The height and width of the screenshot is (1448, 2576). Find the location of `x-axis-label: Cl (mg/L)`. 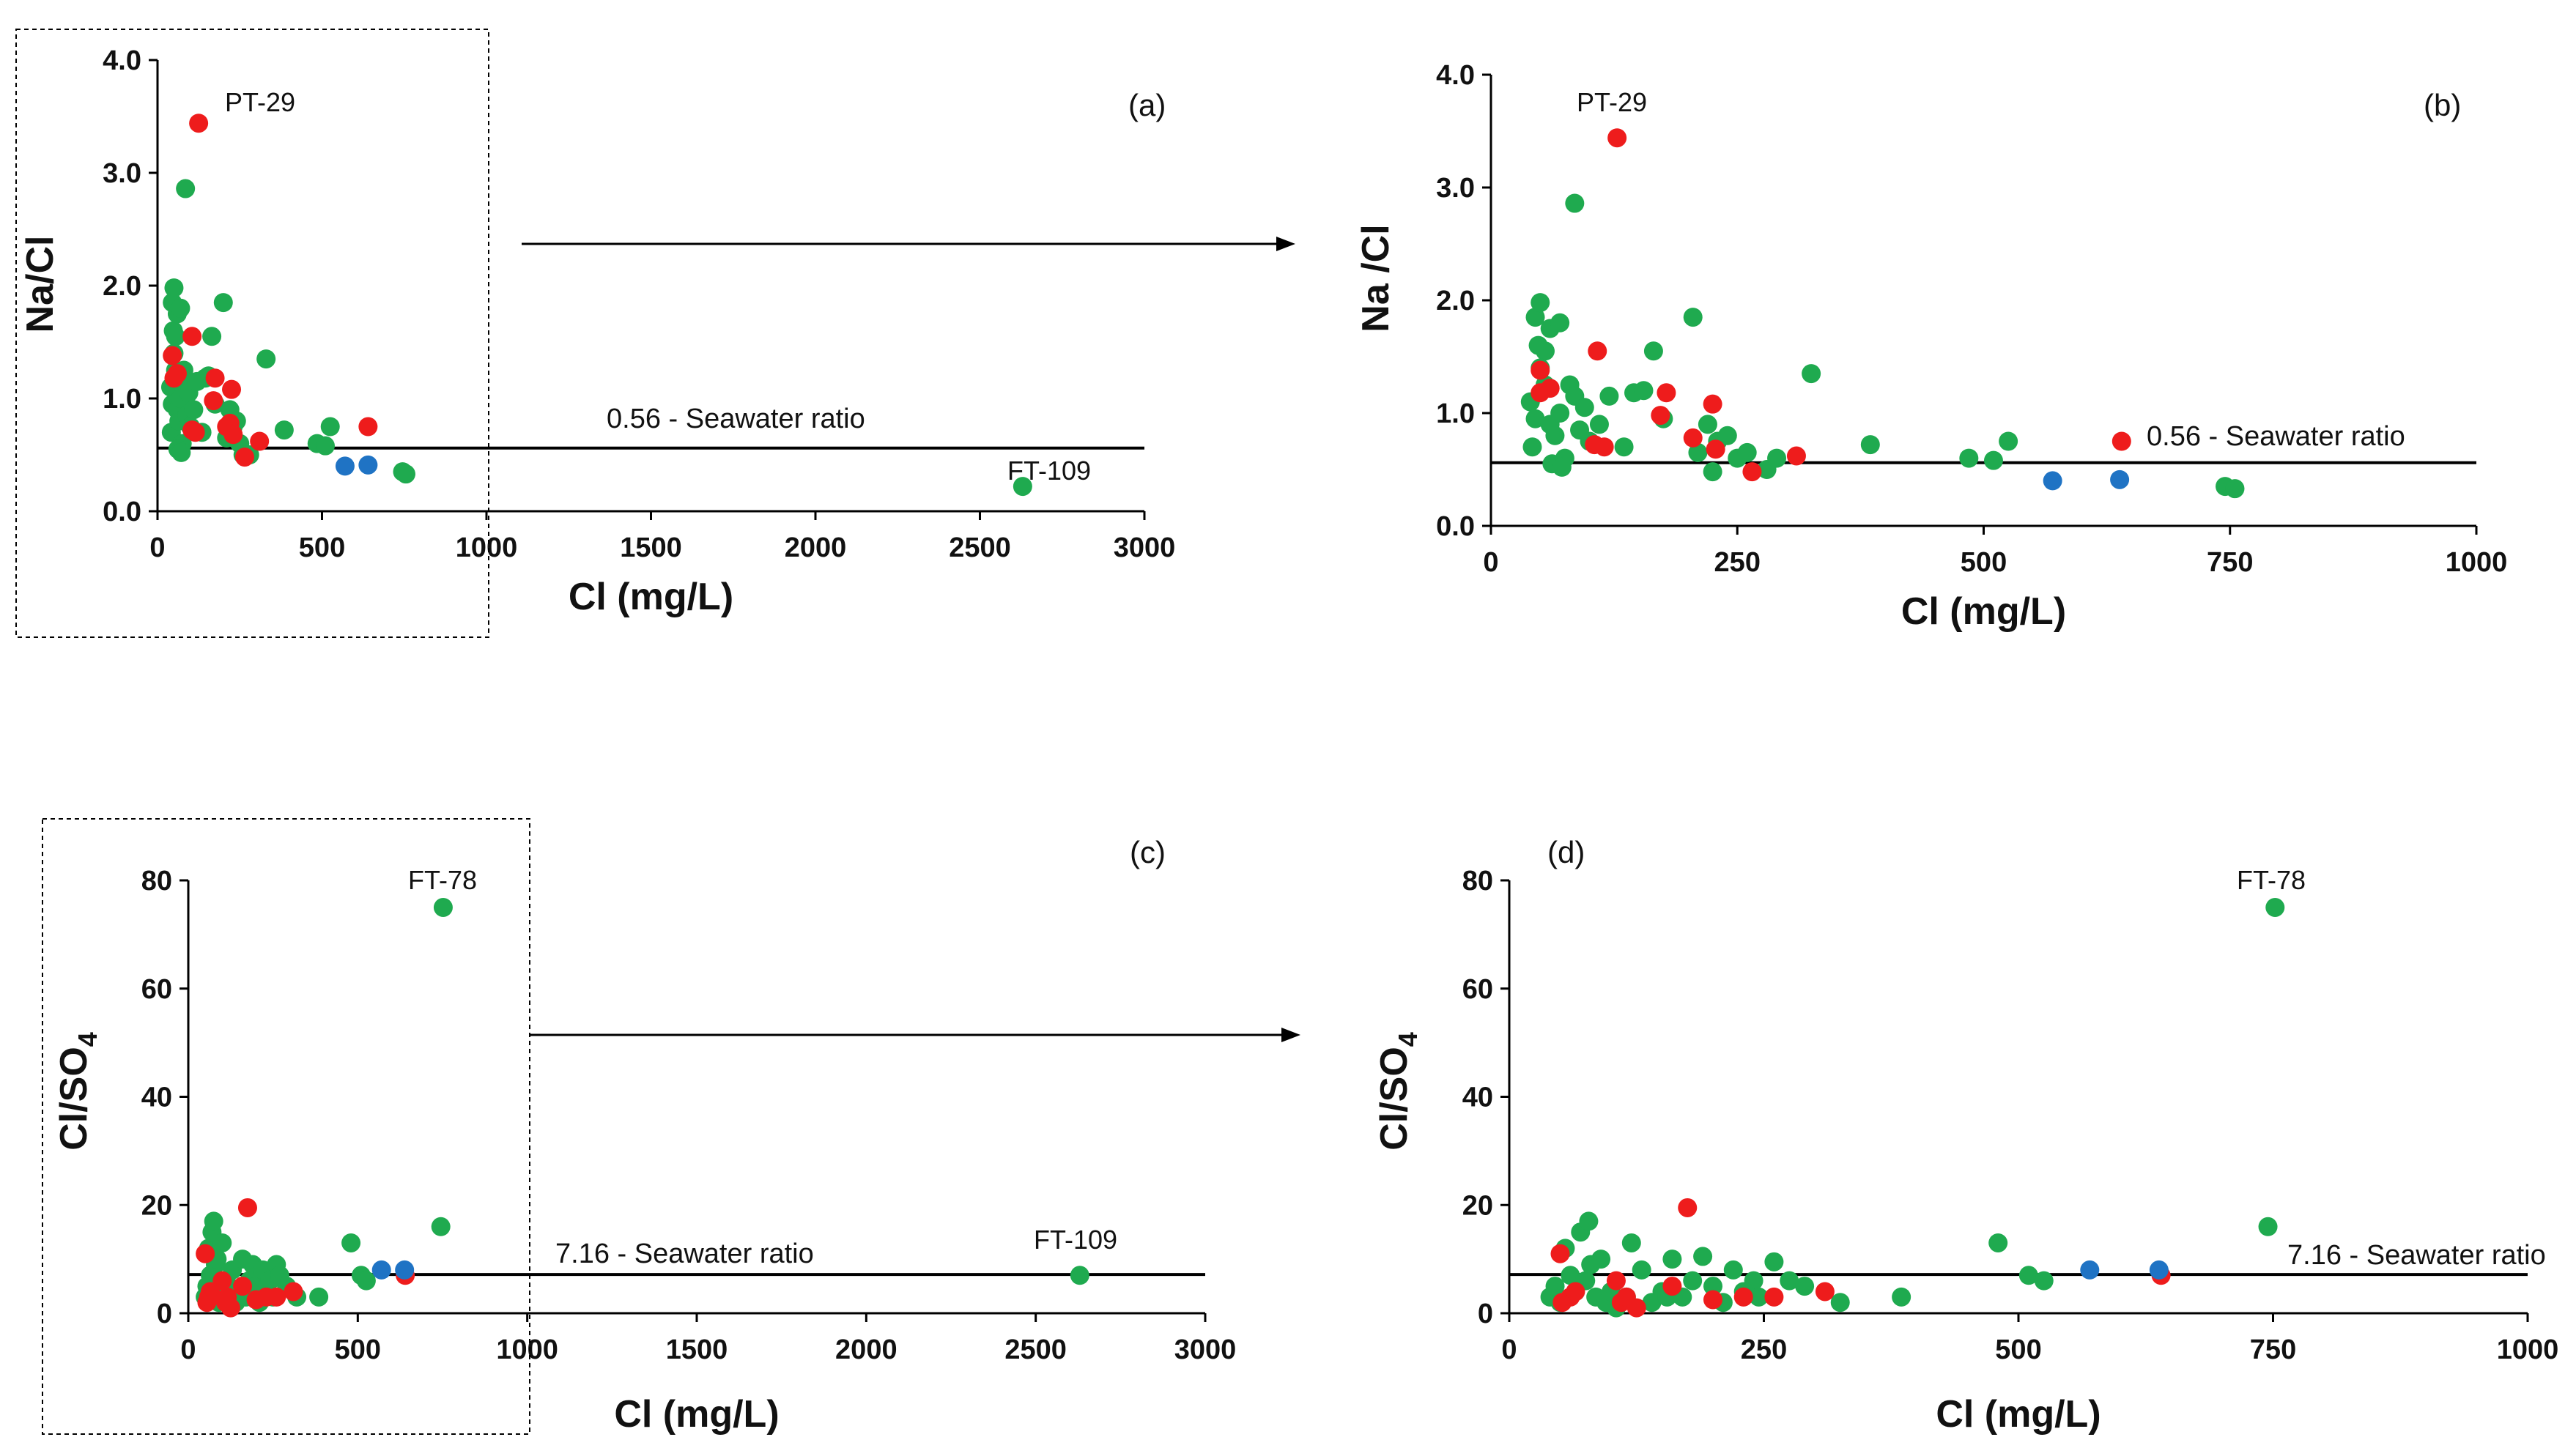

x-axis-label: Cl (mg/L) is located at coordinates (651, 597).